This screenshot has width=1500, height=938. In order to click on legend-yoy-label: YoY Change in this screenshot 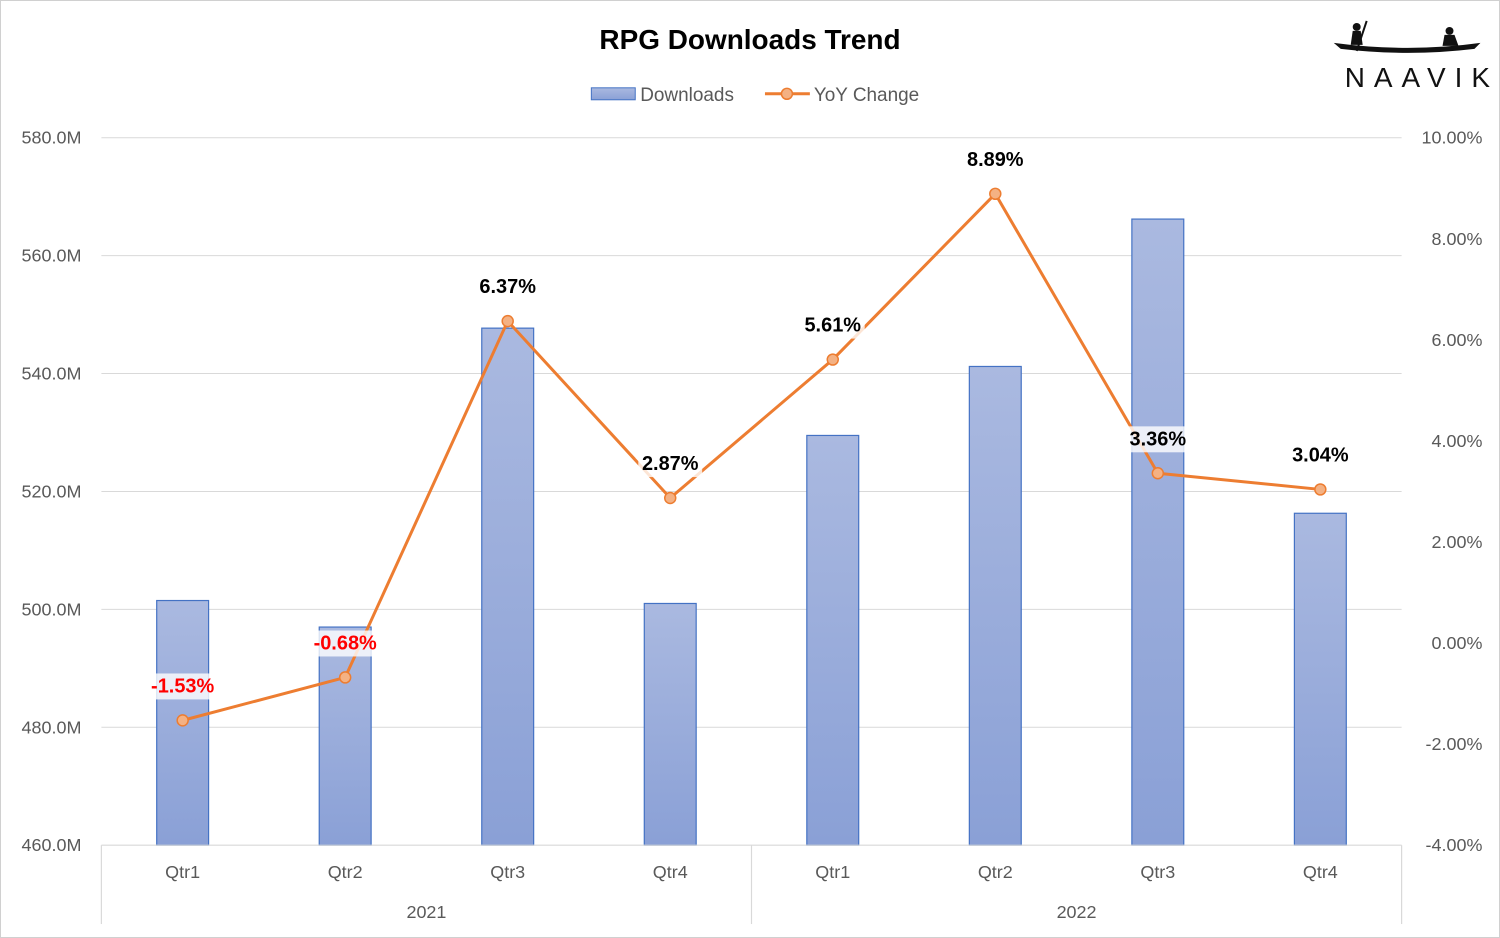, I will do `click(866, 95)`.